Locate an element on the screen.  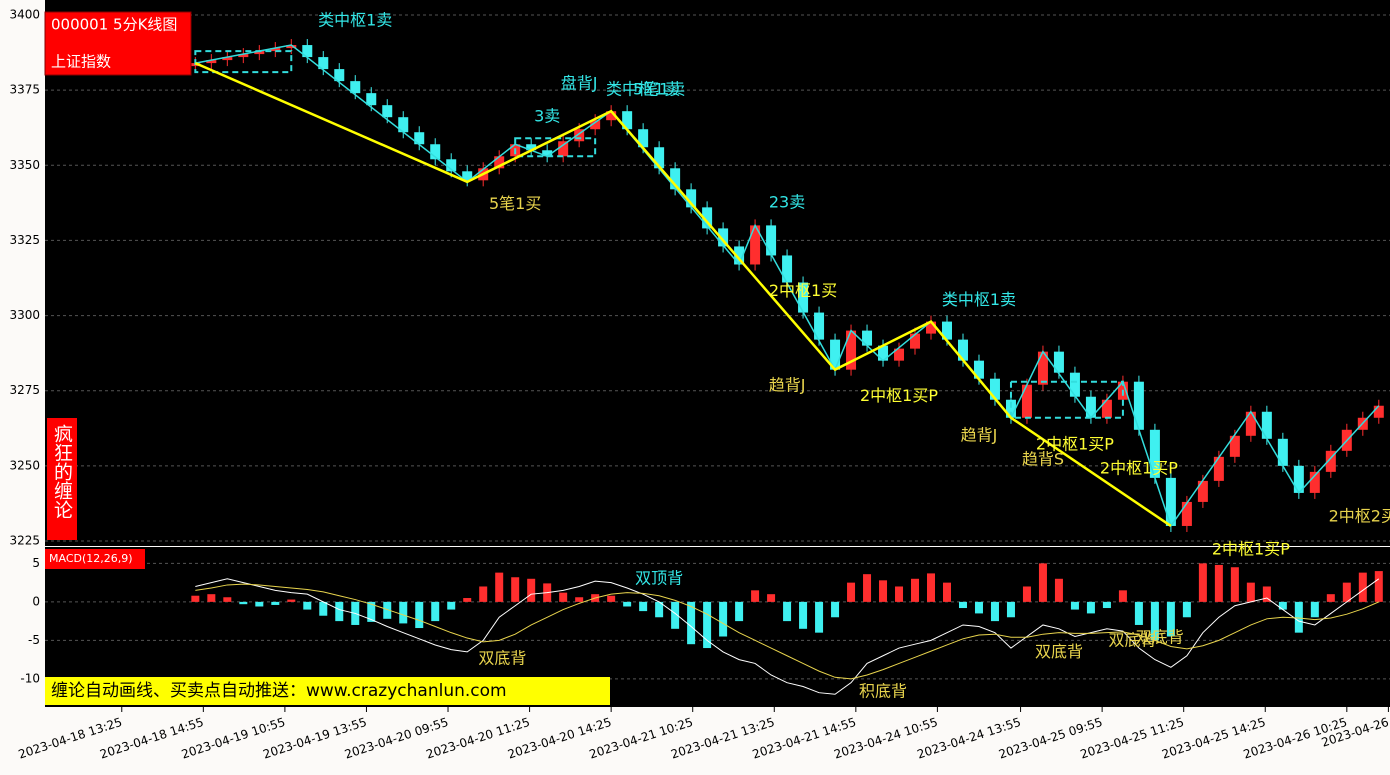
watermark-box is located at coordinates (62, 479).